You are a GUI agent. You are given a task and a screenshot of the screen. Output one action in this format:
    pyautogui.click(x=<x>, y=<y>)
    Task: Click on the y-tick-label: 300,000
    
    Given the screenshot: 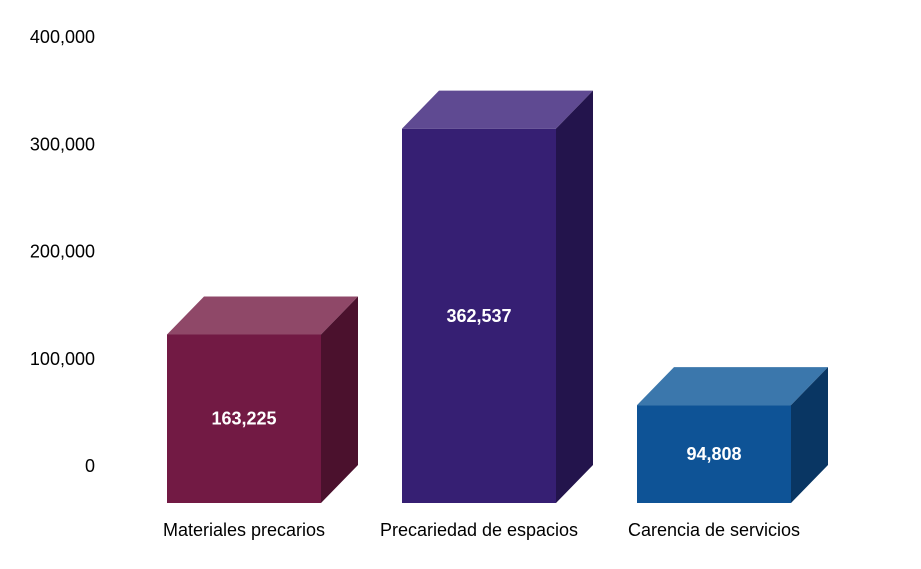 What is the action you would take?
    pyautogui.click(x=62, y=144)
    